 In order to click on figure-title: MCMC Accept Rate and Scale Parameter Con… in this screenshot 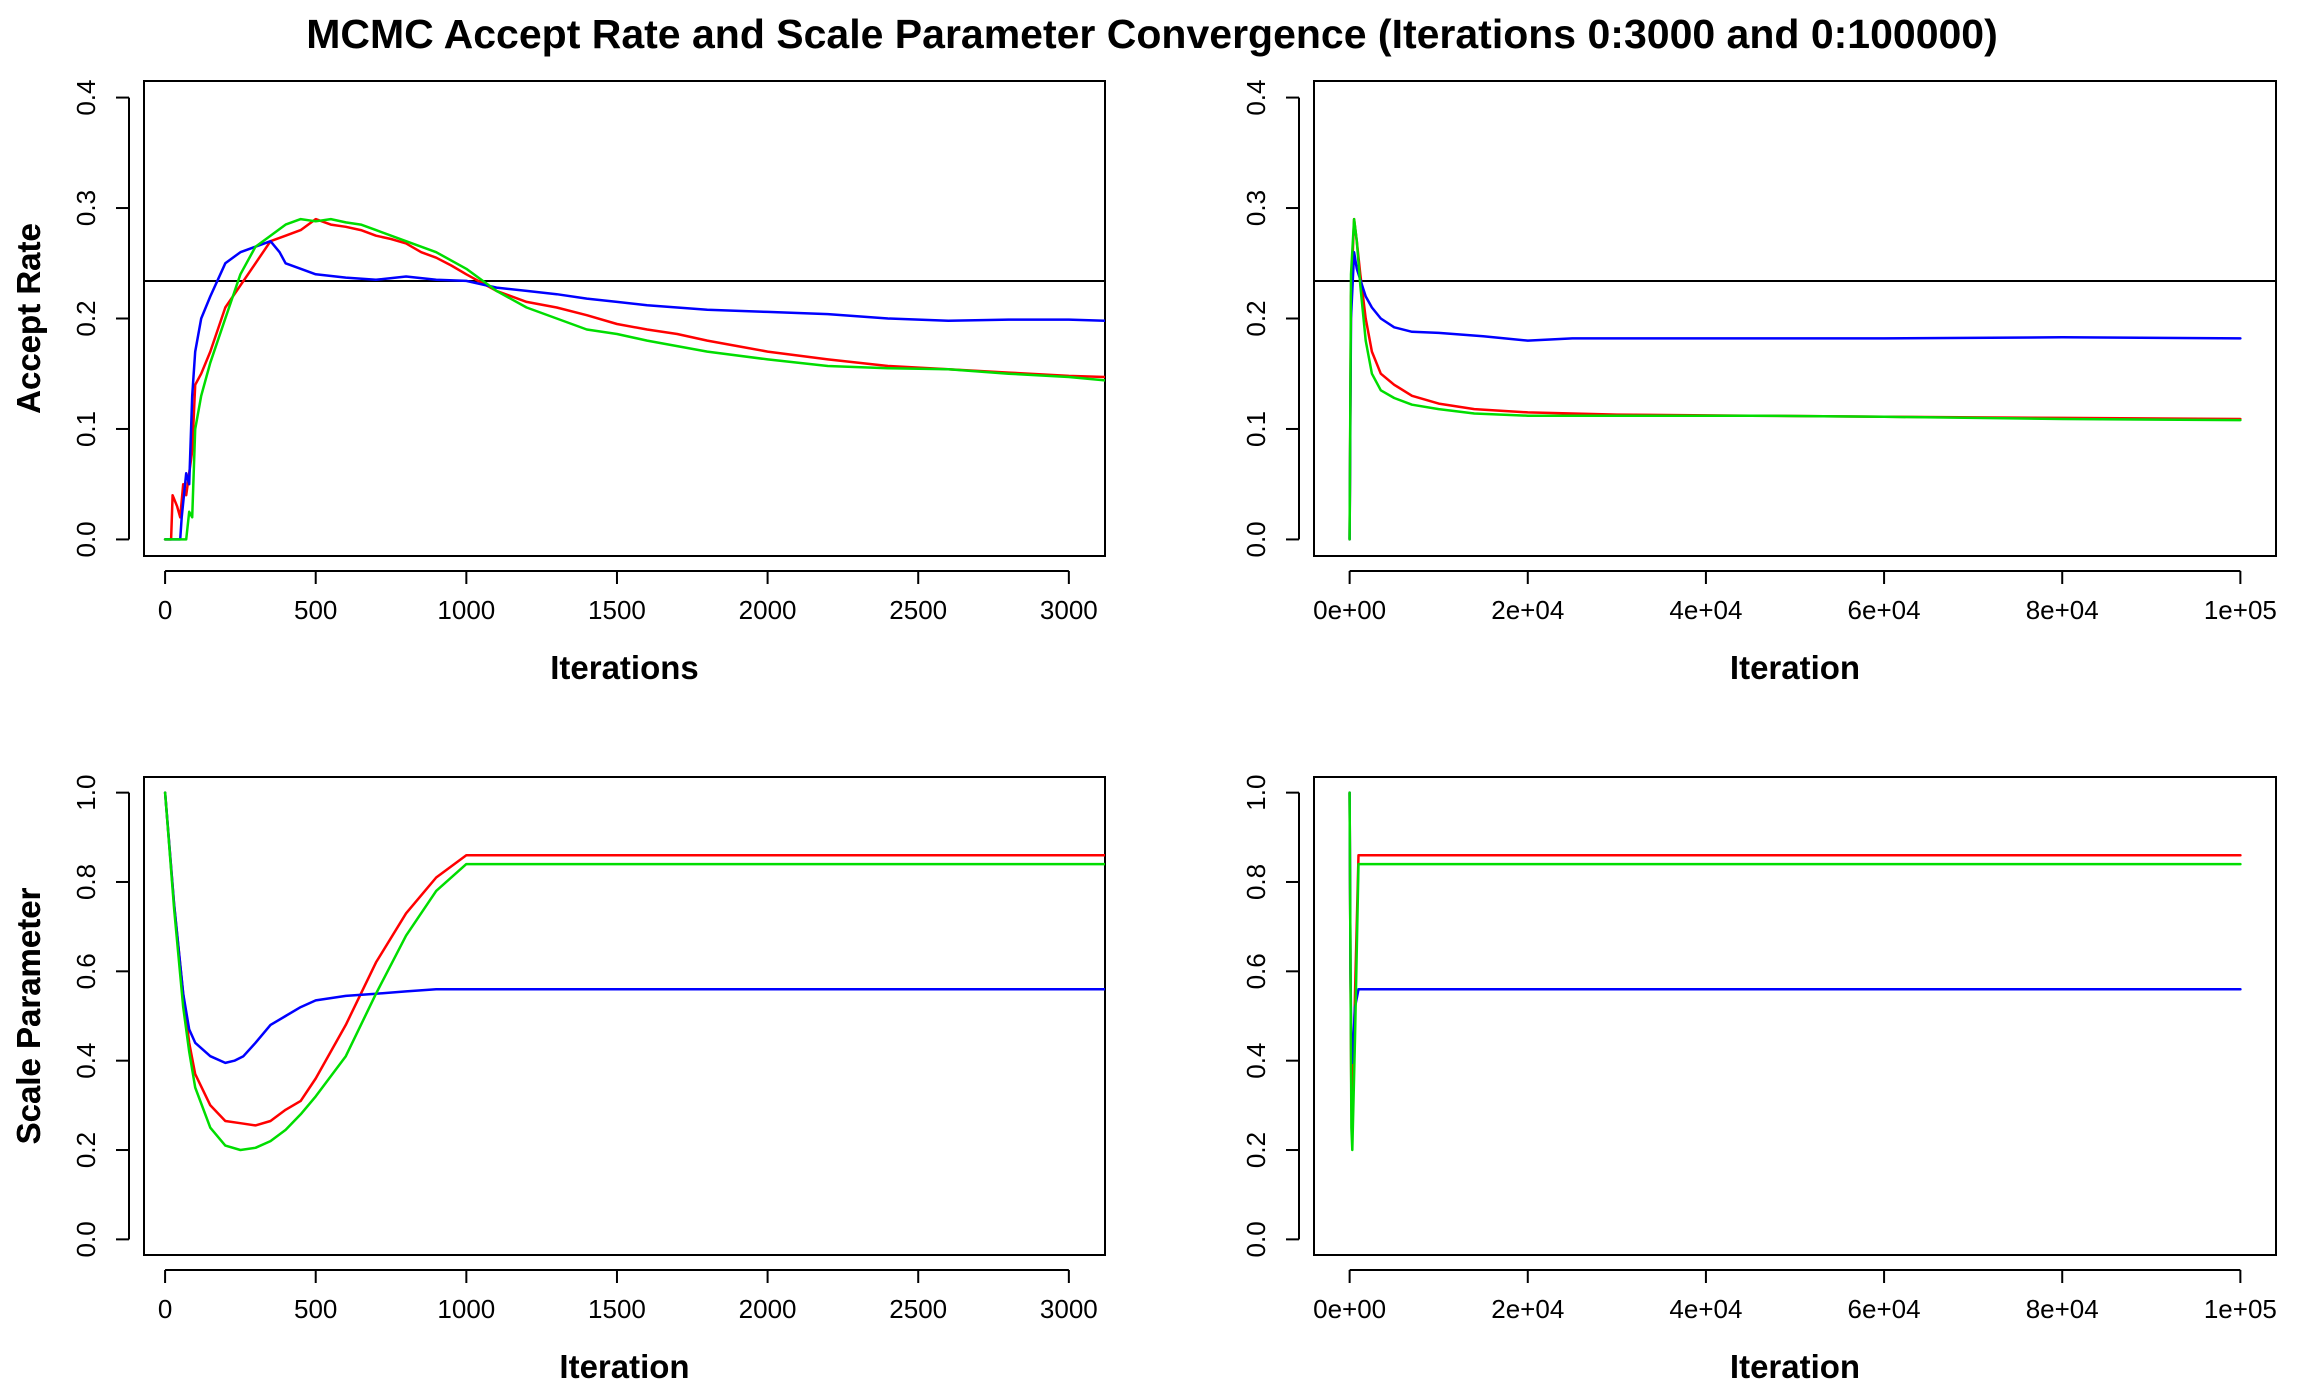, I will do `click(1152, 34)`.